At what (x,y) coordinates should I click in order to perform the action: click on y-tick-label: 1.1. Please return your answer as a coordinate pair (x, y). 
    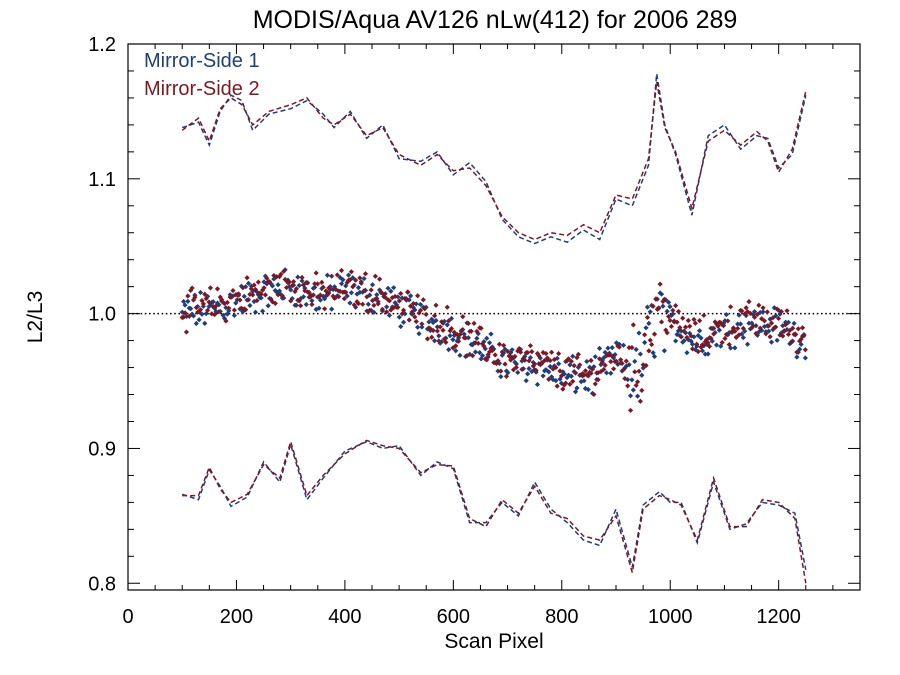
    Looking at the image, I should click on (102, 180).